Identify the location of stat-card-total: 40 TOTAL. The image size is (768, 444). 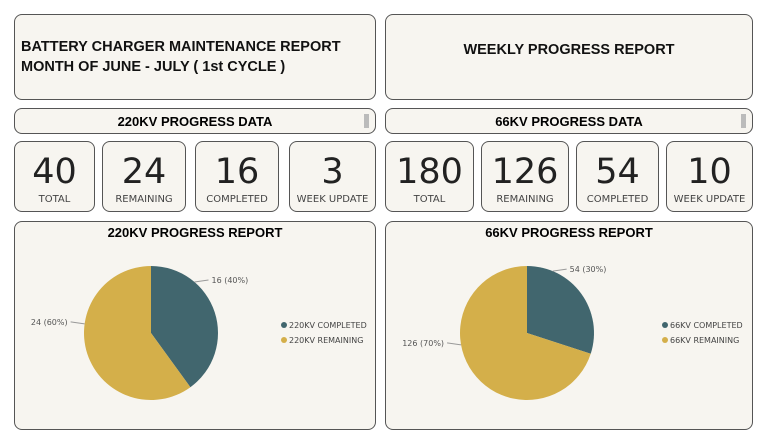
(54, 176).